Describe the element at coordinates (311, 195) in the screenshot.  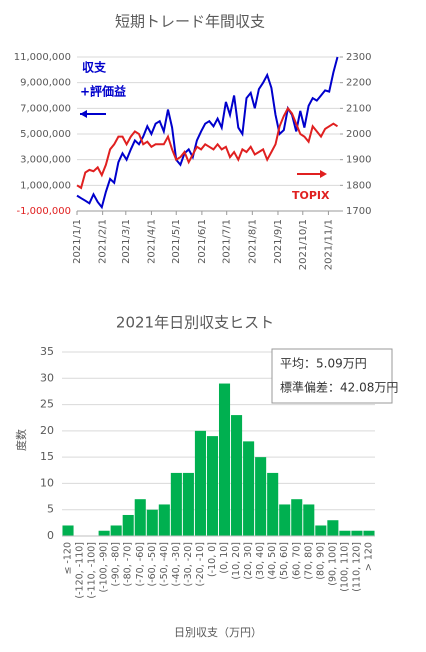
I see `annotation: TOPIX` at that location.